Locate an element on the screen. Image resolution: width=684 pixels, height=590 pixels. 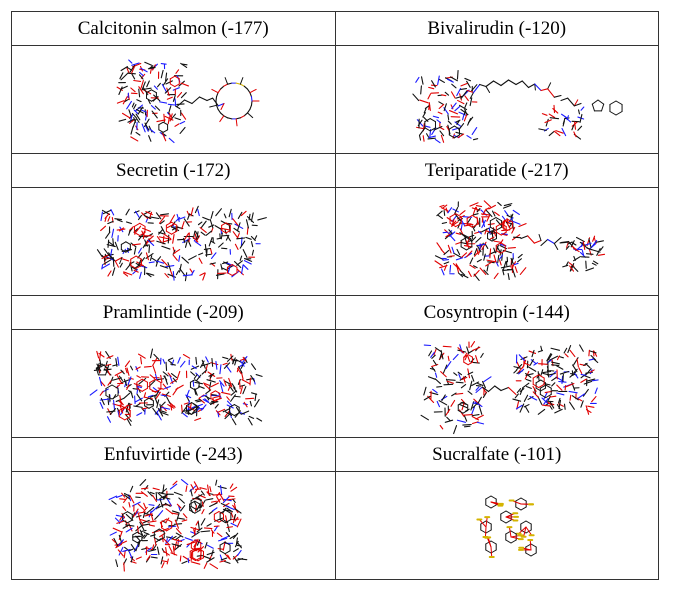
molecule-structure-cosyntropin is located at coordinates (509, 388).